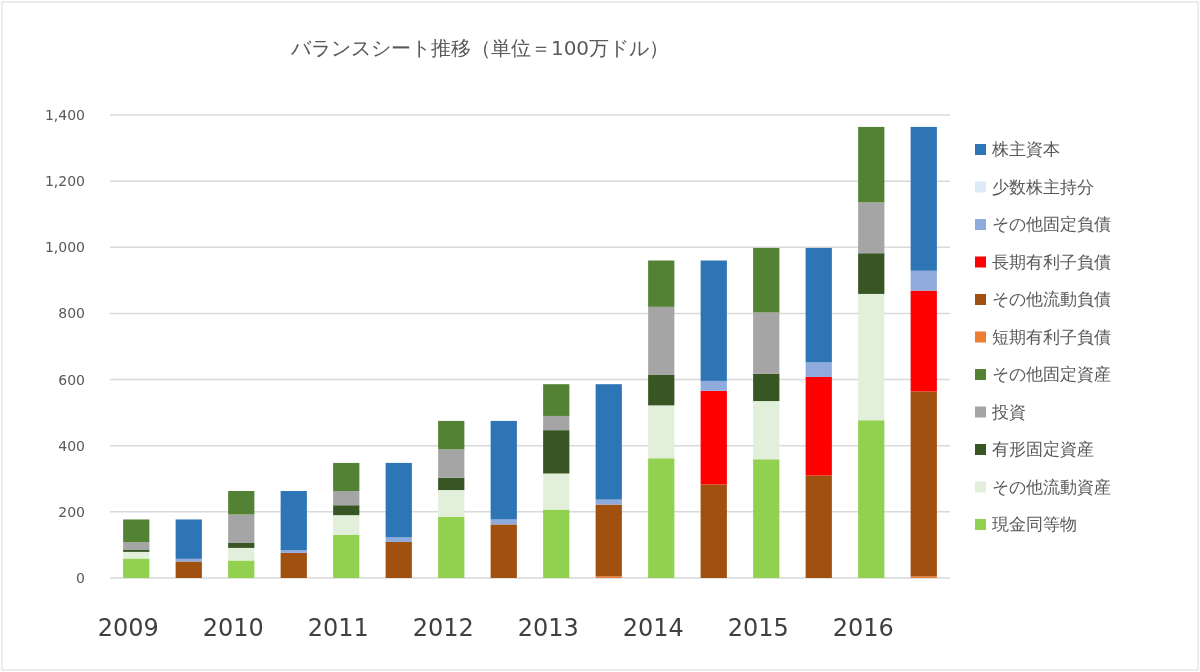 The height and width of the screenshot is (672, 1200). I want to click on x-tick-label: 2013, so click(548, 628).